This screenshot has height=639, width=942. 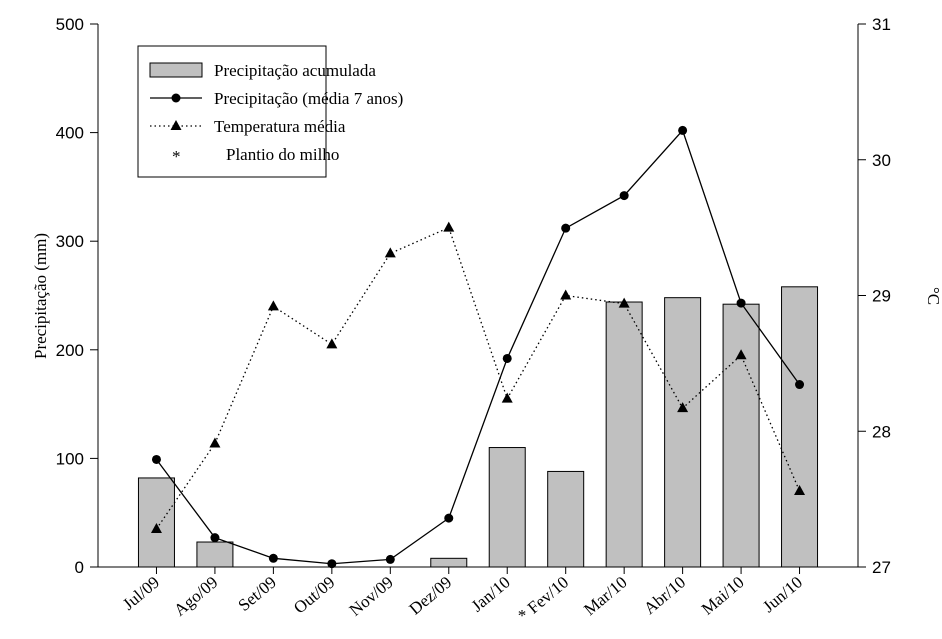 What do you see at coordinates (141, 593) in the screenshot?
I see `x-tick-label: Jul/09` at bounding box center [141, 593].